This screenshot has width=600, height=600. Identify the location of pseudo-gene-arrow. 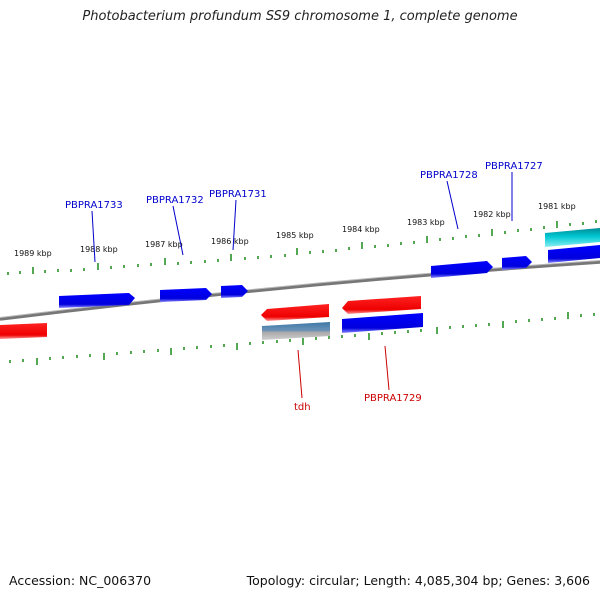
(296, 331).